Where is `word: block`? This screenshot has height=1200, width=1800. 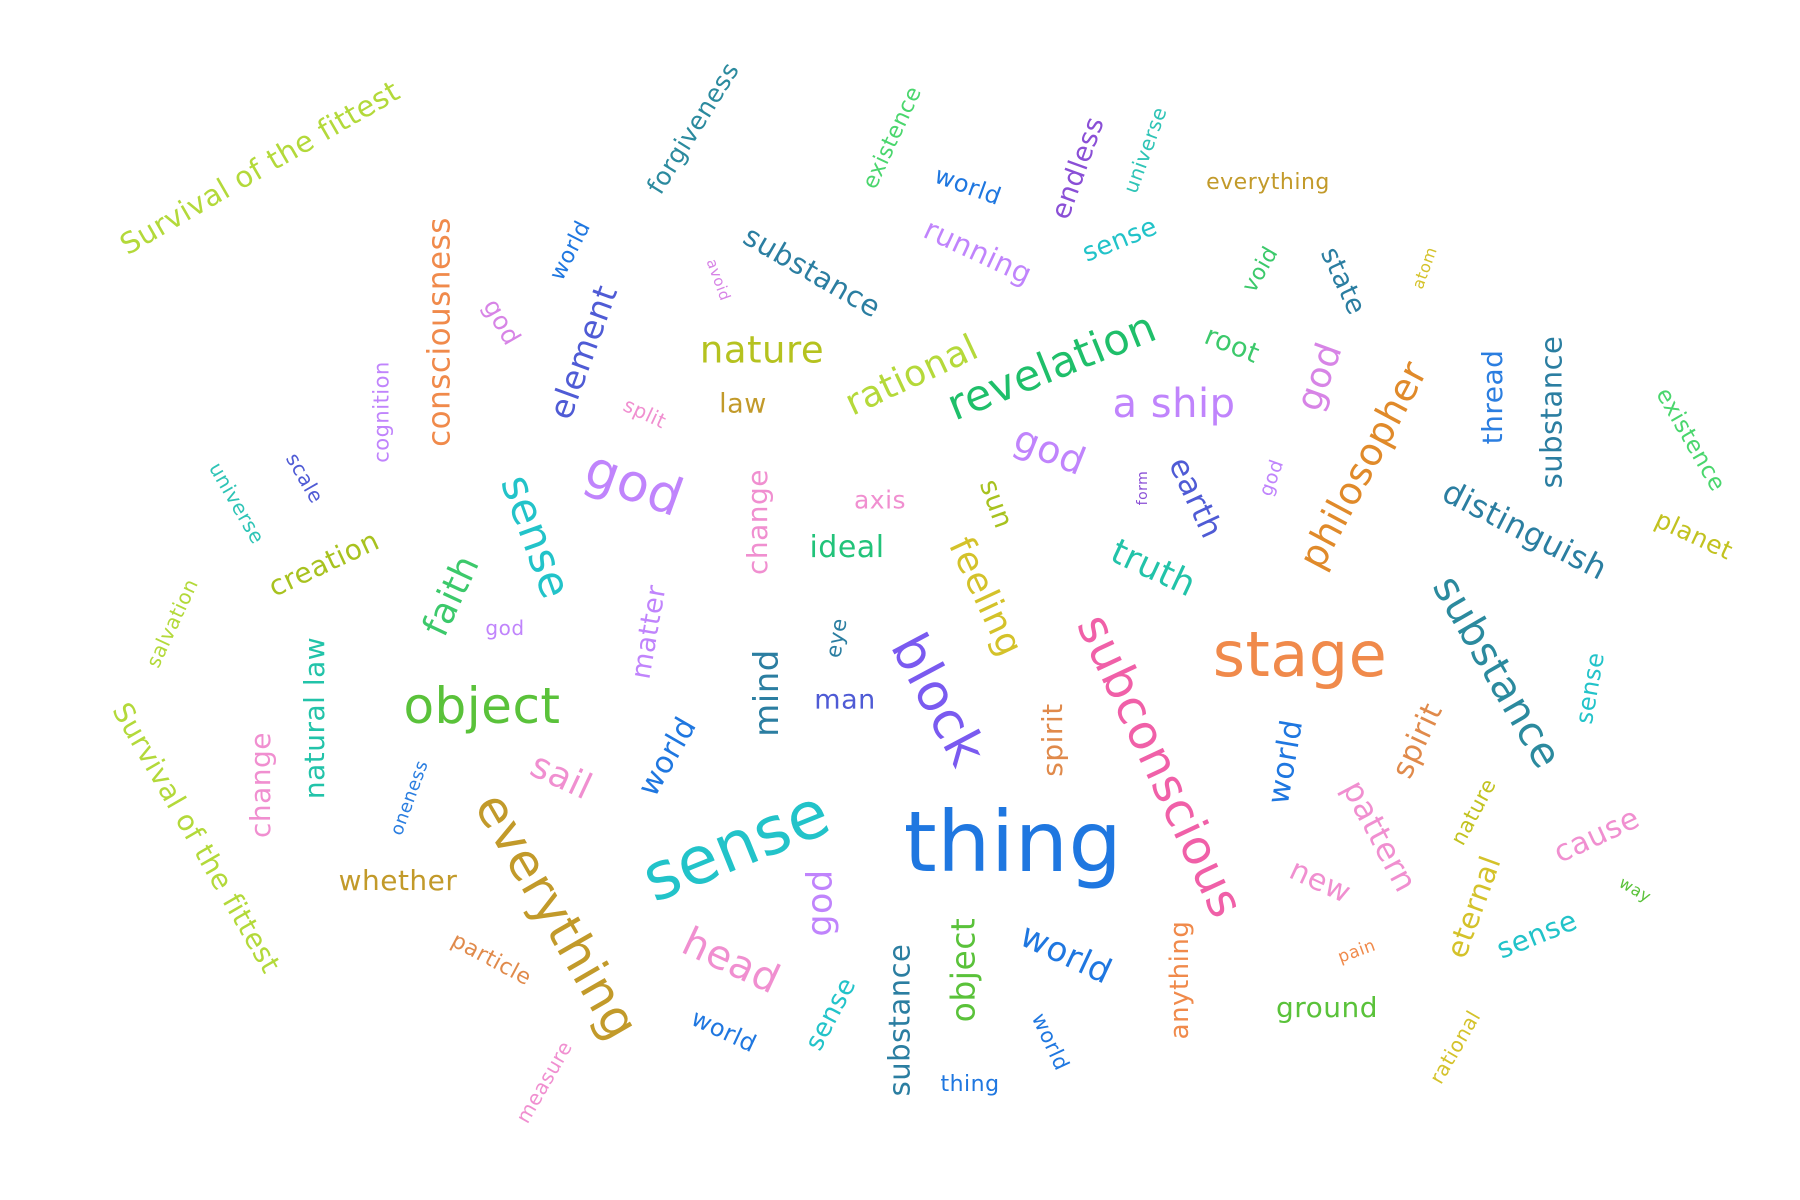 word: block is located at coordinates (938, 700).